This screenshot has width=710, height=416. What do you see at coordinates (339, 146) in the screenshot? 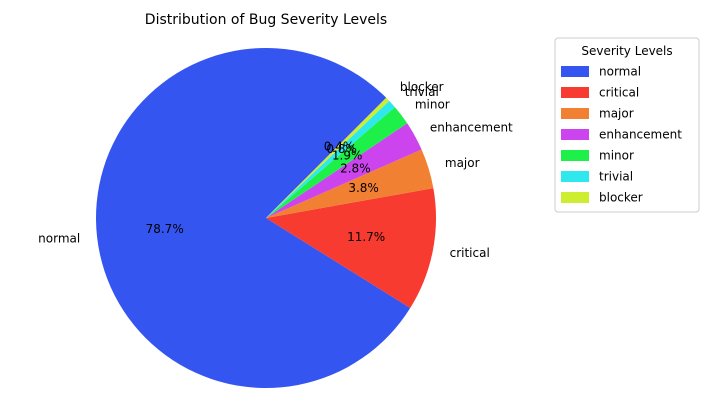
I see `slice-percent-blocker: 0.4%` at bounding box center [339, 146].